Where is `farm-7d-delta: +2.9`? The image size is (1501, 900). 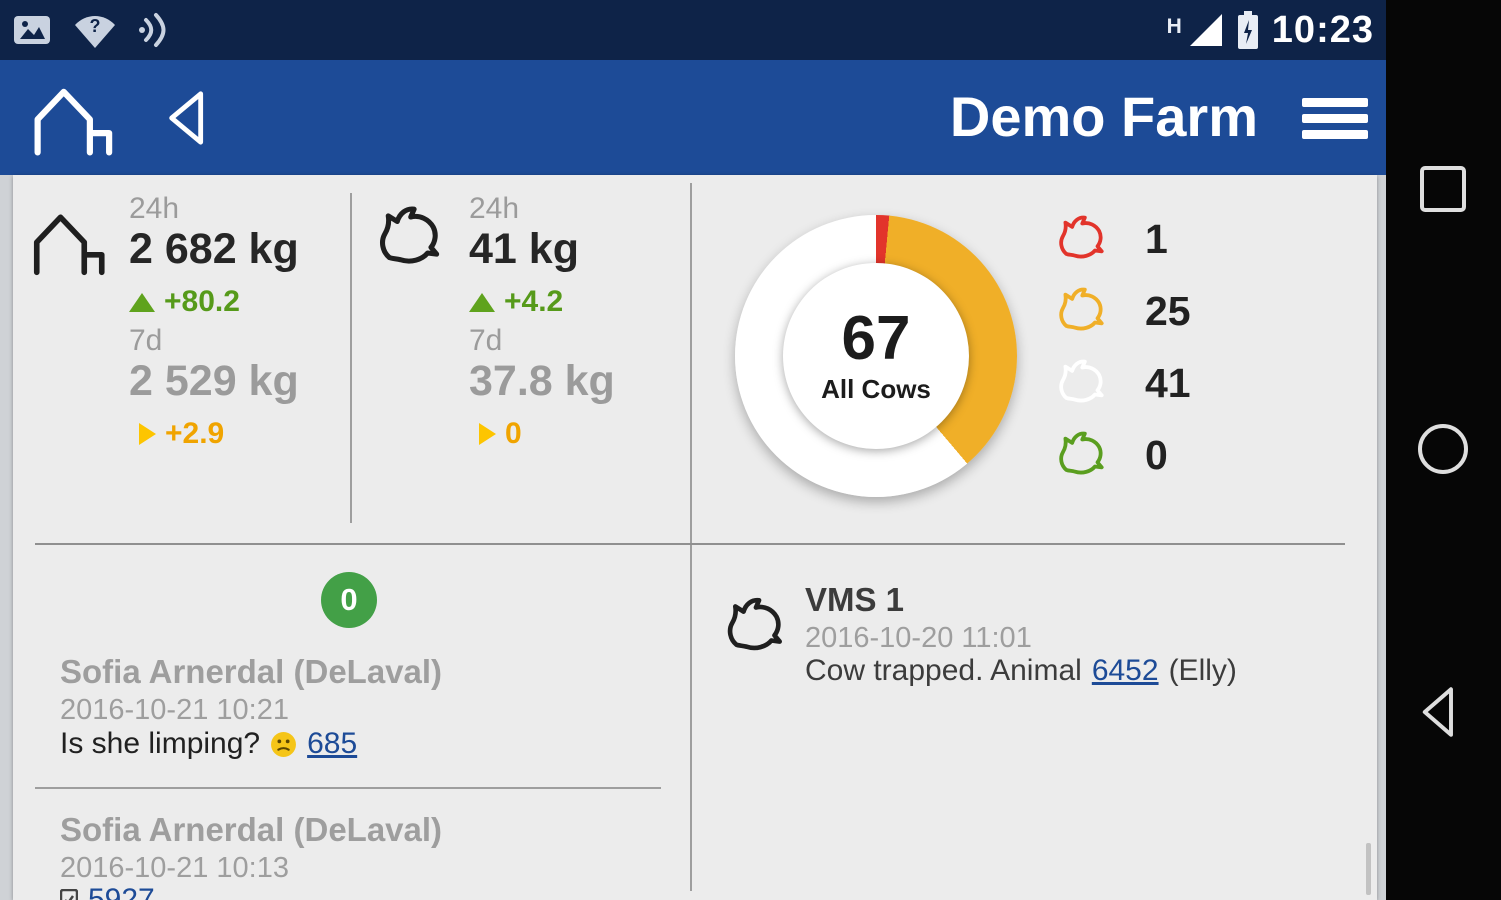
farm-7d-delta: +2.9 is located at coordinates (195, 433).